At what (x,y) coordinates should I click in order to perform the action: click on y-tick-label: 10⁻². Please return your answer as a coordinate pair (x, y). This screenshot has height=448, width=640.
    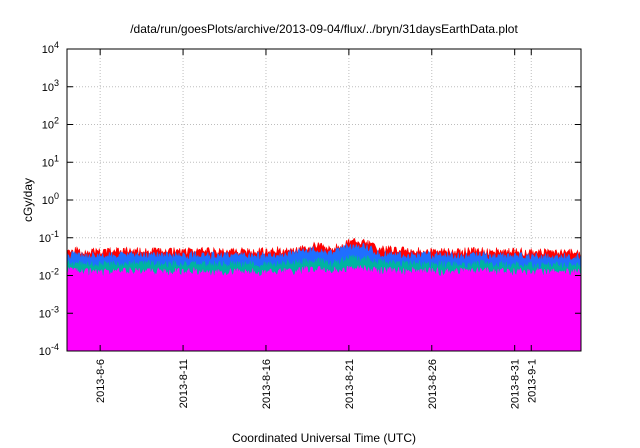
    Looking at the image, I should click on (49, 275).